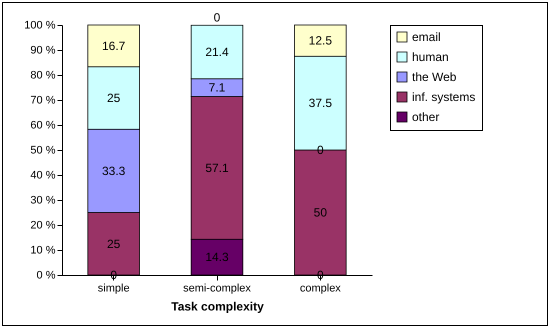  What do you see at coordinates (217, 257) in the screenshot?
I see `data-label: 14.3` at bounding box center [217, 257].